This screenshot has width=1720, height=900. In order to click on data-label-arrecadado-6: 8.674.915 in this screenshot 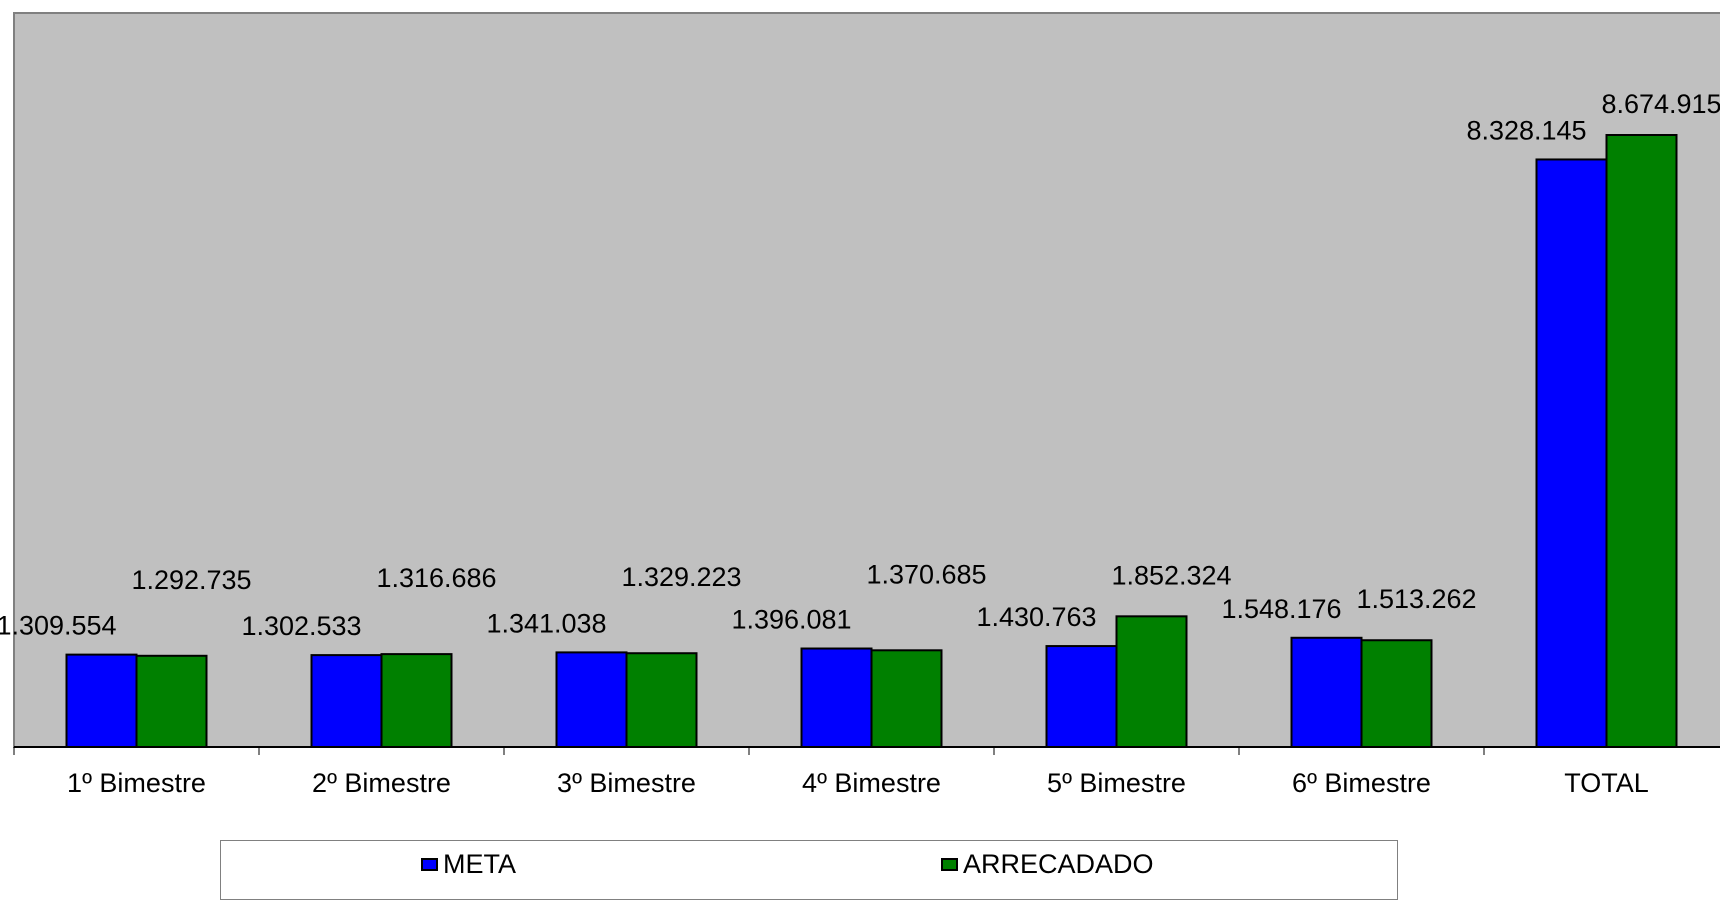, I will do `click(1660, 104)`.